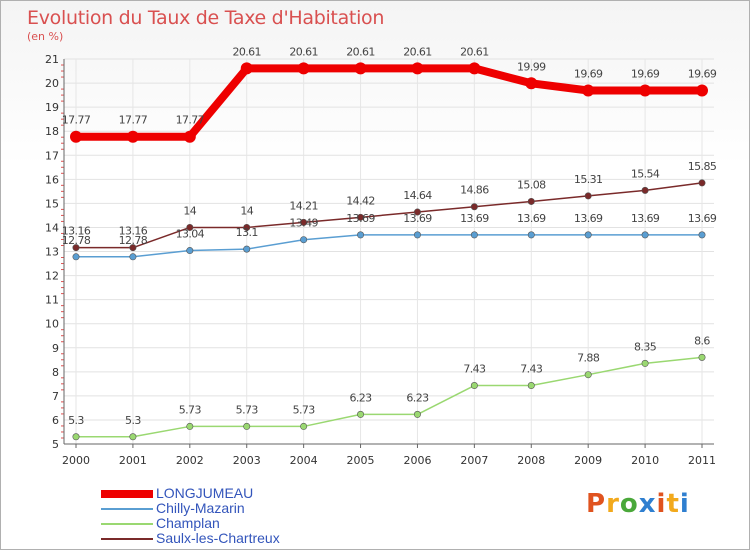 This screenshot has width=750, height=551. Describe the element at coordinates (613, 504) in the screenshot. I see `logo-letter: r` at that location.